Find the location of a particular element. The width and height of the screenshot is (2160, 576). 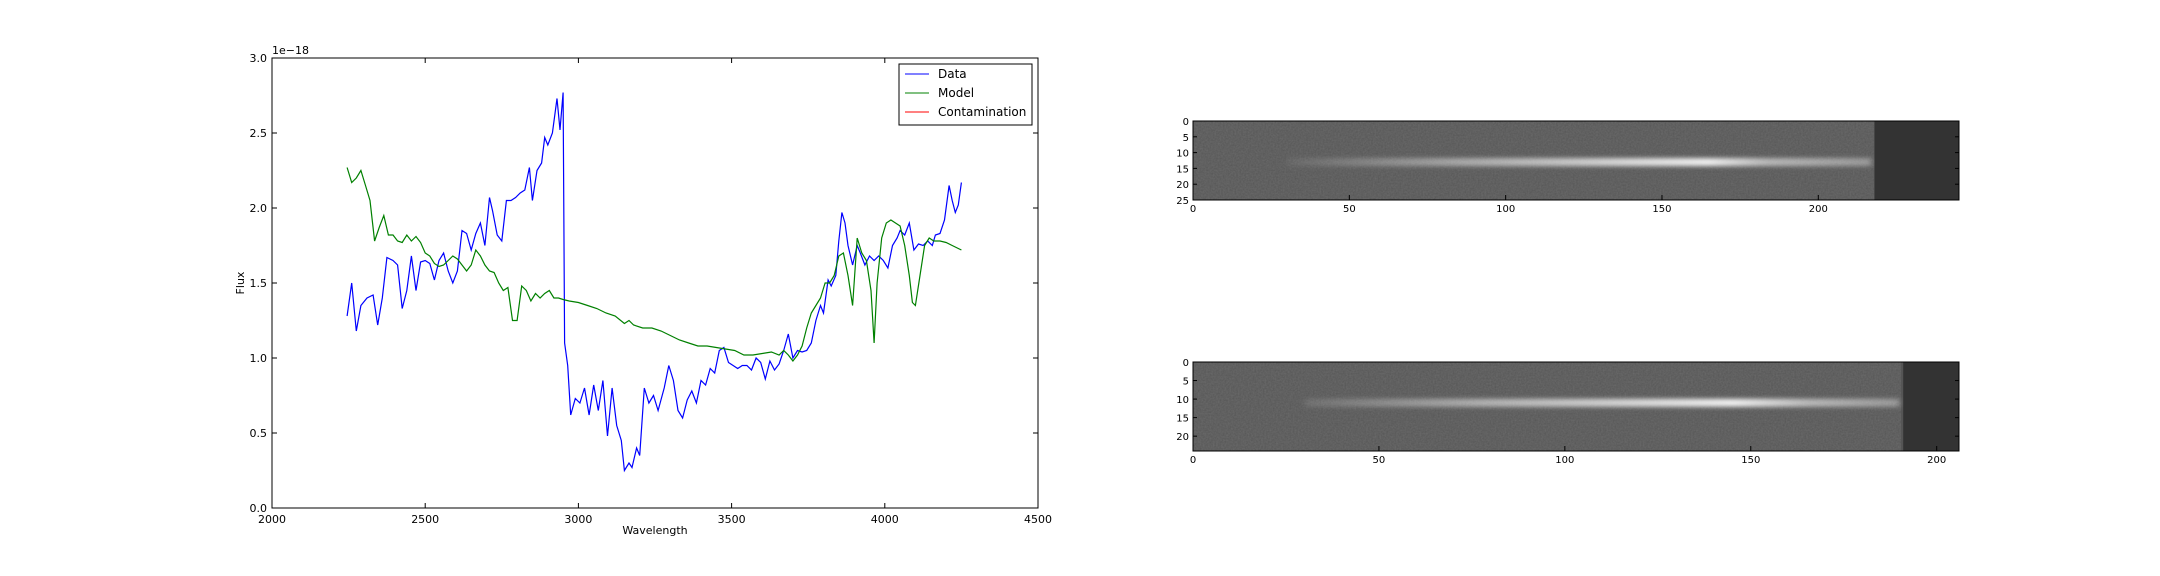

spectrum-x-axis-label: Wavelength is located at coordinates (654, 530).